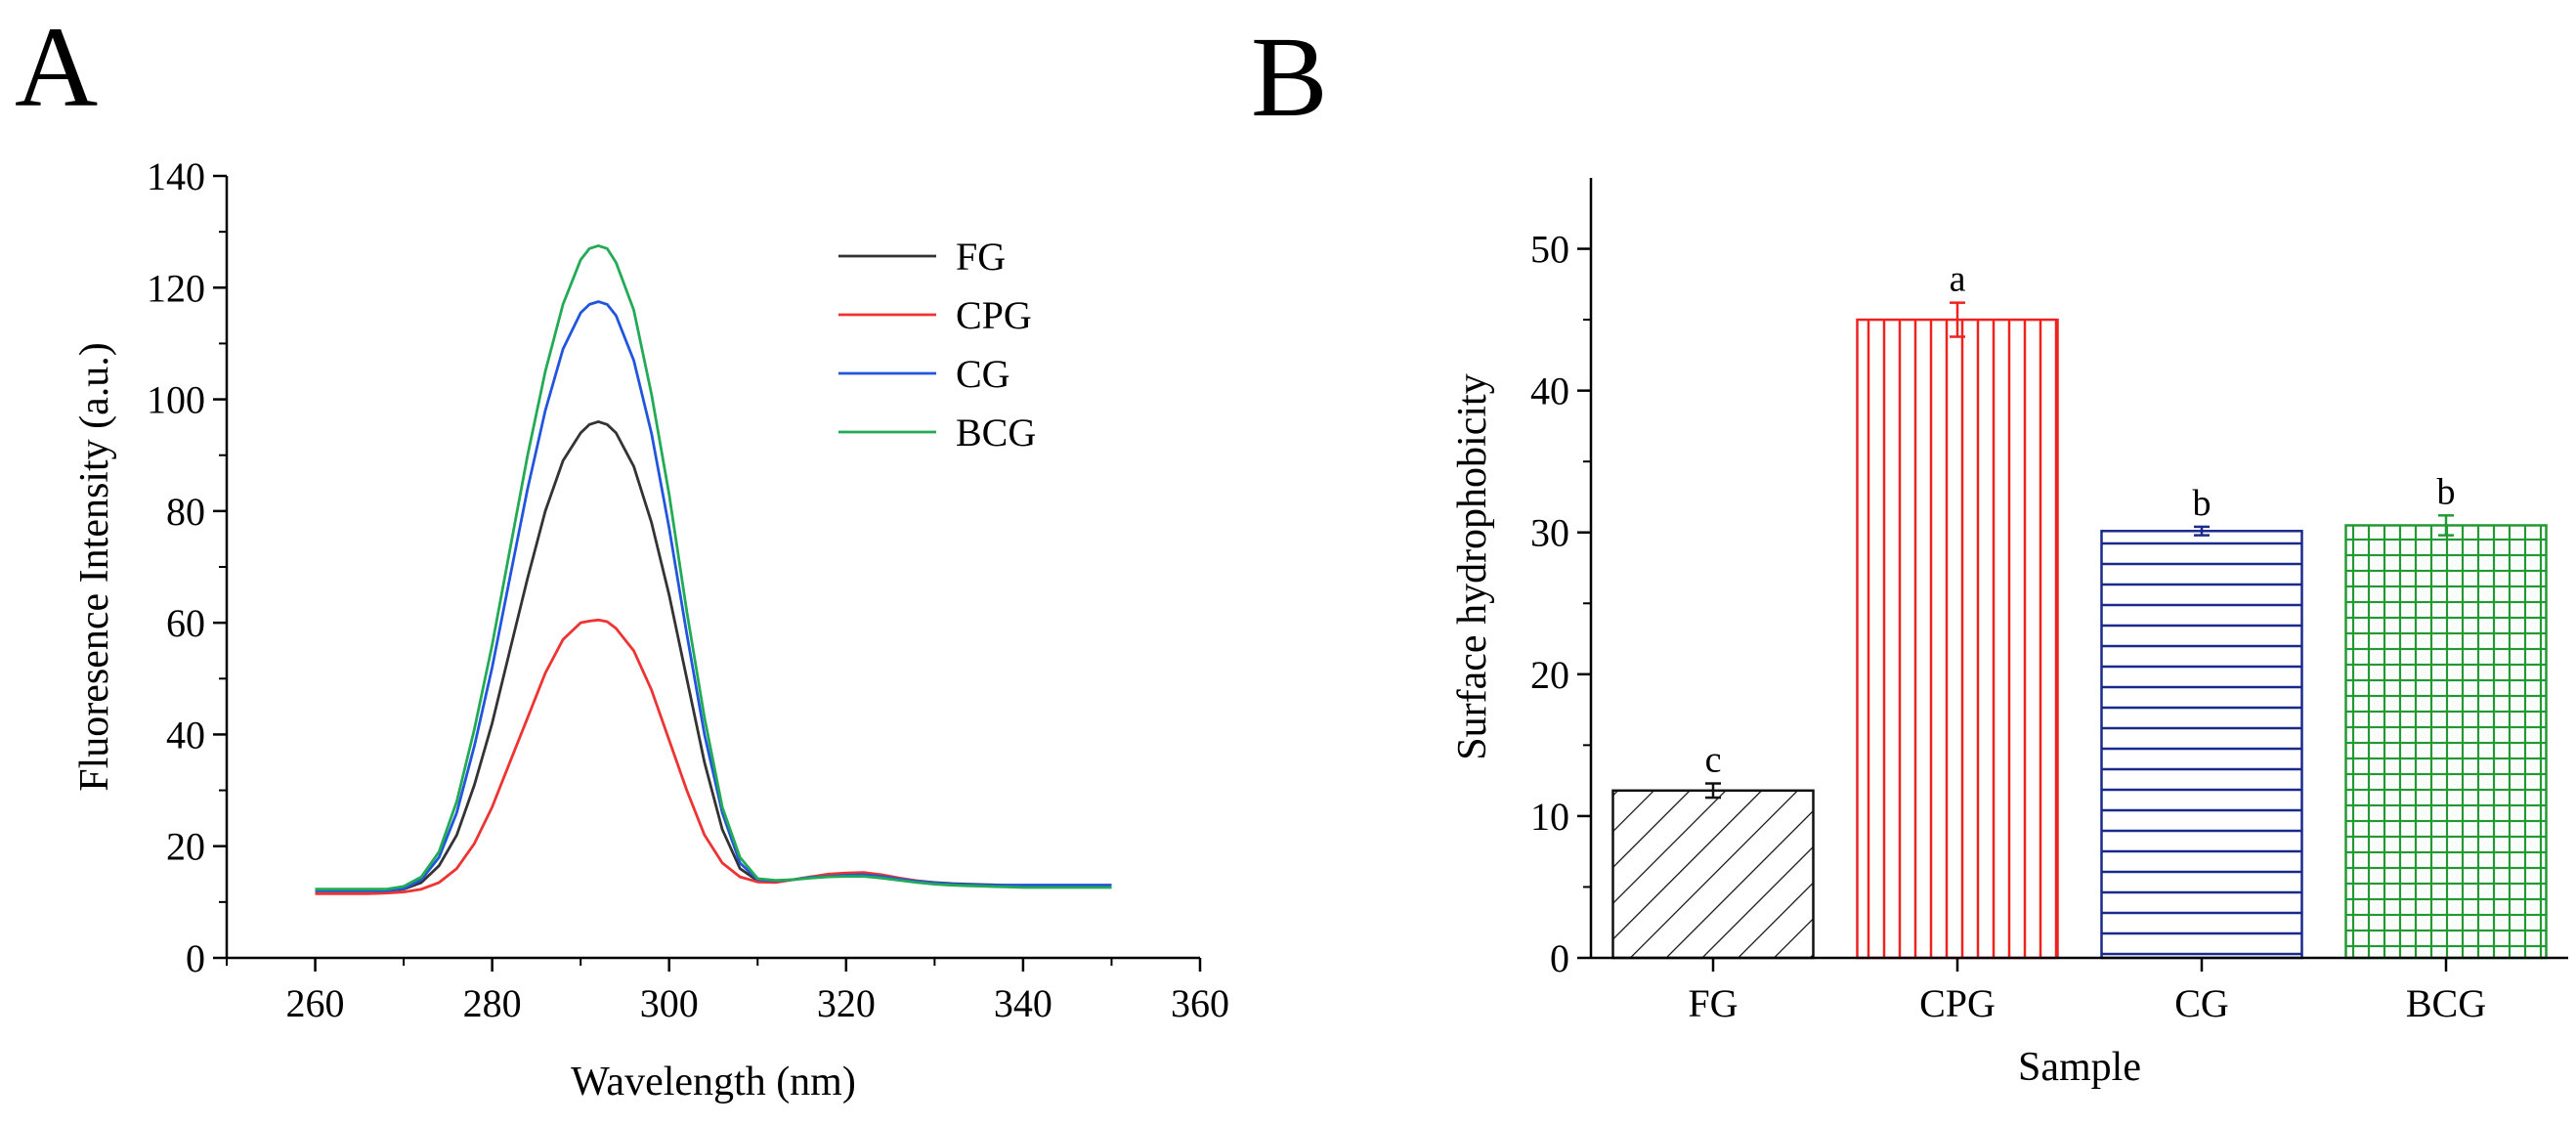 Image resolution: width=2576 pixels, height=1126 pixels. What do you see at coordinates (1559, 958) in the screenshot?
I see `panel-b-y-tick-label: 0` at bounding box center [1559, 958].